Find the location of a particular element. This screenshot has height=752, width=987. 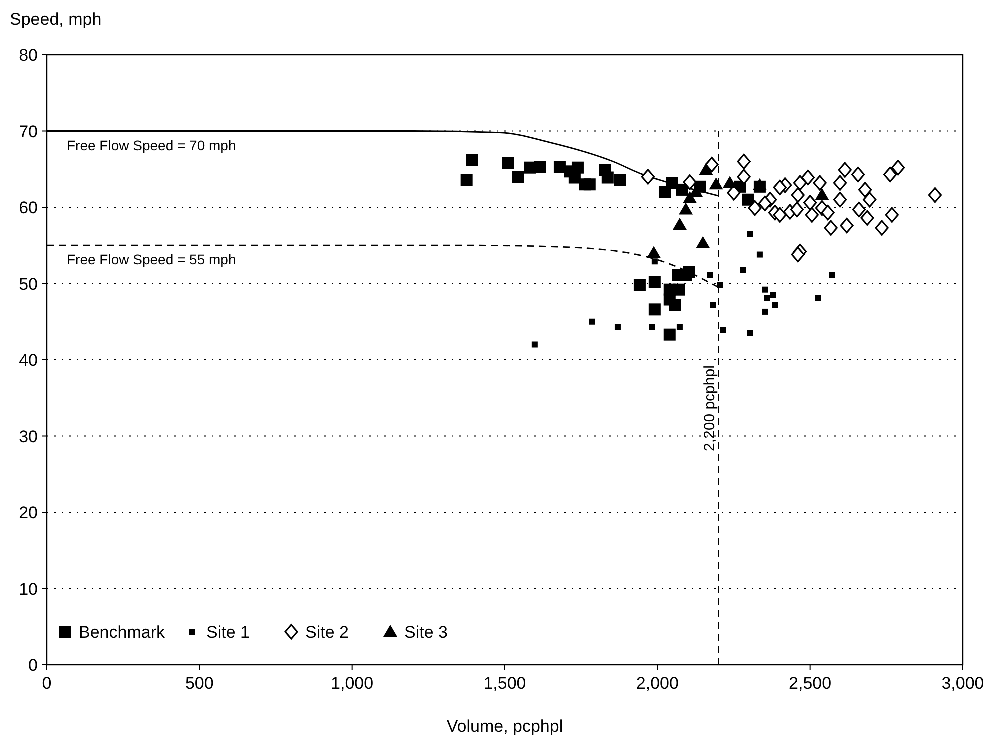

y-tick-label: 20 is located at coordinates (28, 513).